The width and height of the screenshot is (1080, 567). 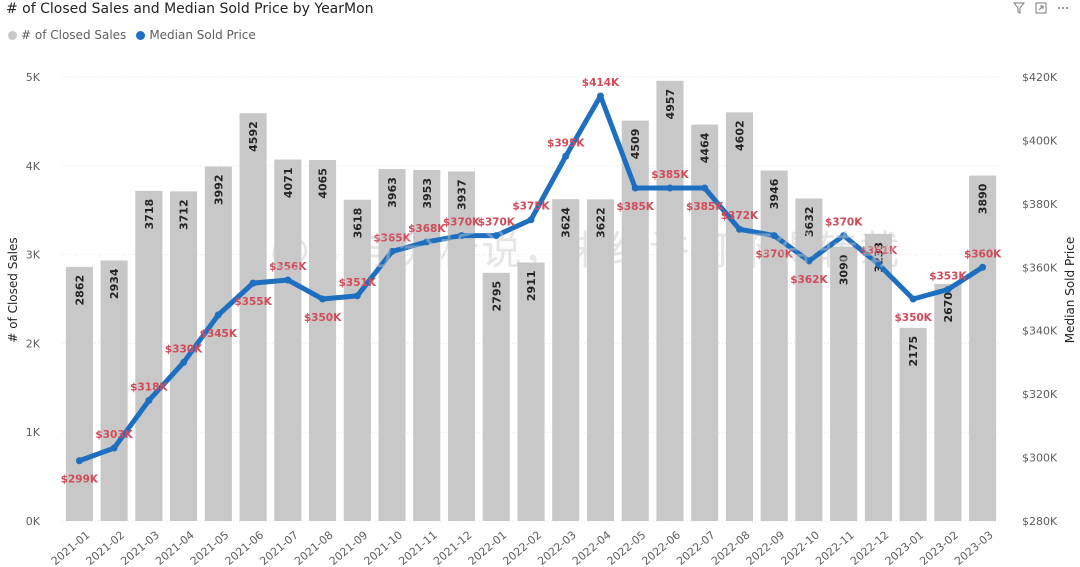 I want to click on bar-data-label: 2934, so click(x=114, y=283).